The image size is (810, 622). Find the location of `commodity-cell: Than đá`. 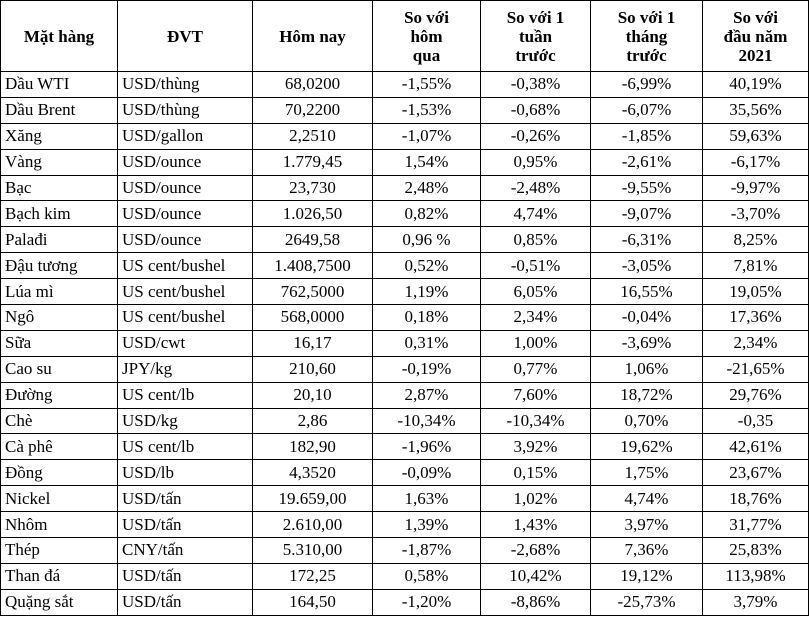

commodity-cell: Than đá is located at coordinates (59, 576).